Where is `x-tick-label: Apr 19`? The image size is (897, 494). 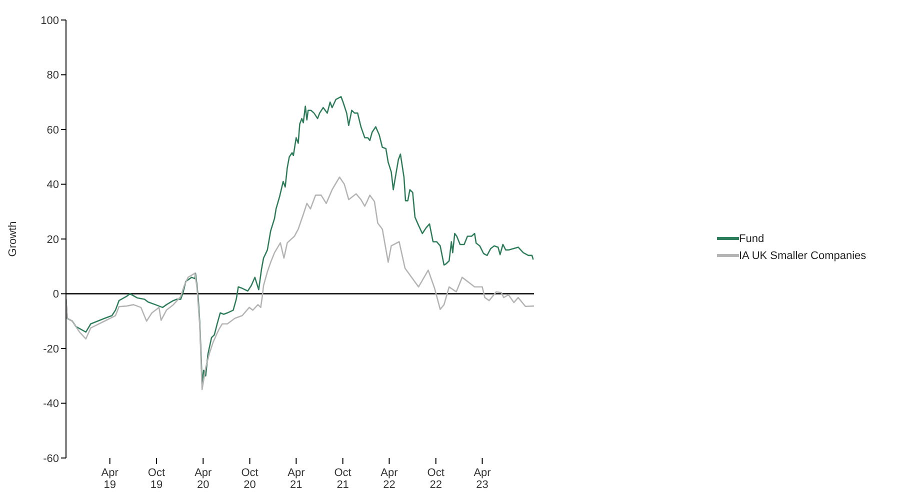
x-tick-label: Apr 19 is located at coordinates (110, 479).